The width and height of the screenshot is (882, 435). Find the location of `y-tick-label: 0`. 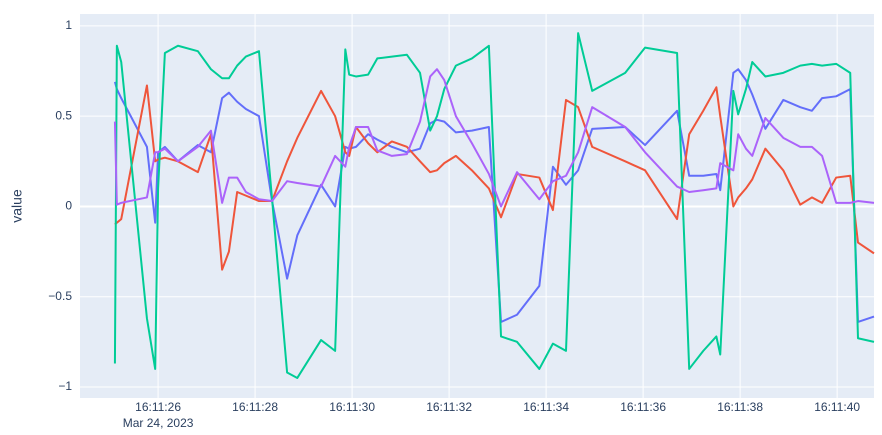

y-tick-label: 0 is located at coordinates (68, 206).